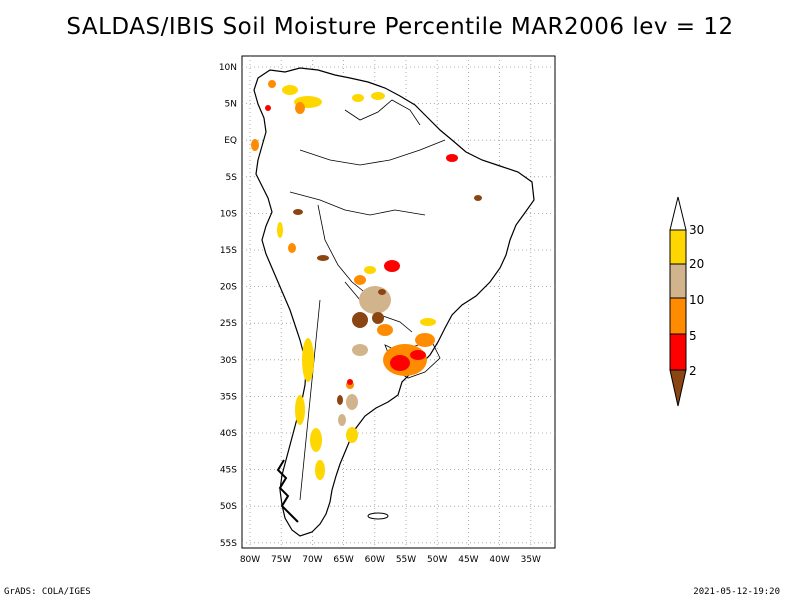 The height and width of the screenshot is (600, 800). What do you see at coordinates (357, 203) in the screenshot?
I see `border-peru-brazil` at bounding box center [357, 203].